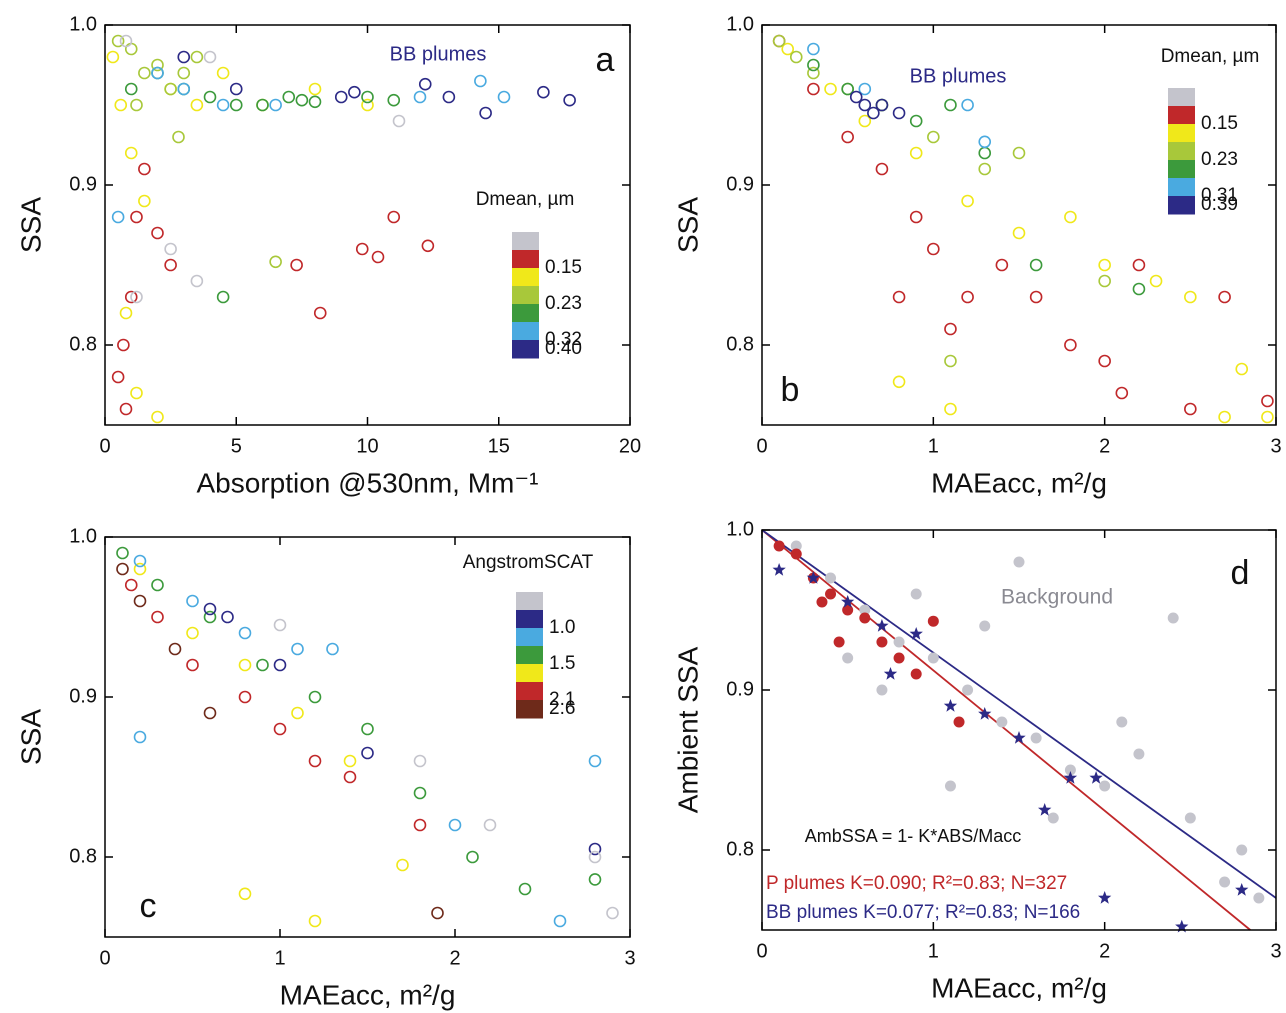 This screenshot has width=1286, height=1013. Describe the element at coordinates (562, 663) in the screenshot. I see `colorbar-label: 1.5` at that location.